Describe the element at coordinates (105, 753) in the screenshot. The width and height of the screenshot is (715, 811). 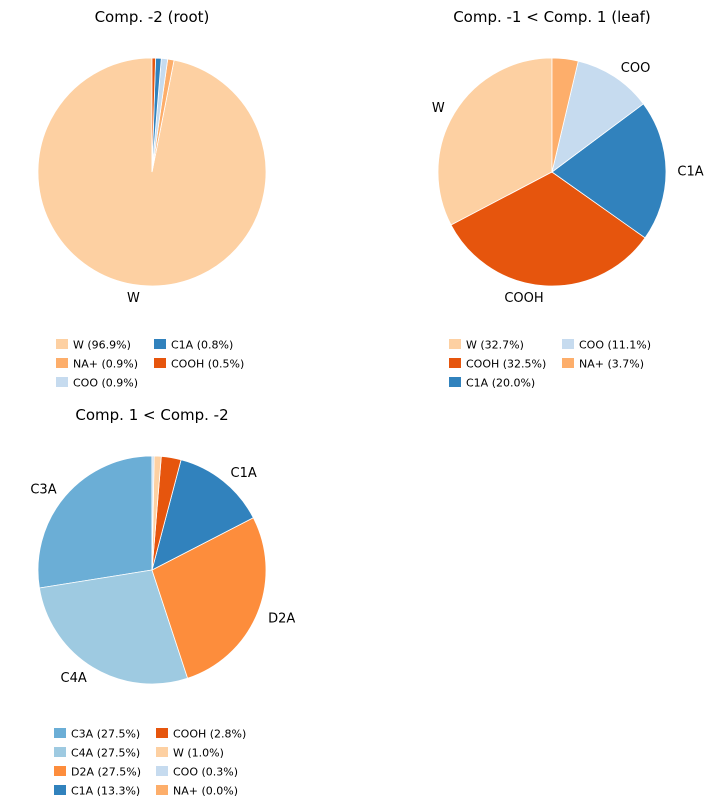
I see `legend-label: C4A (27.5%)` at that location.